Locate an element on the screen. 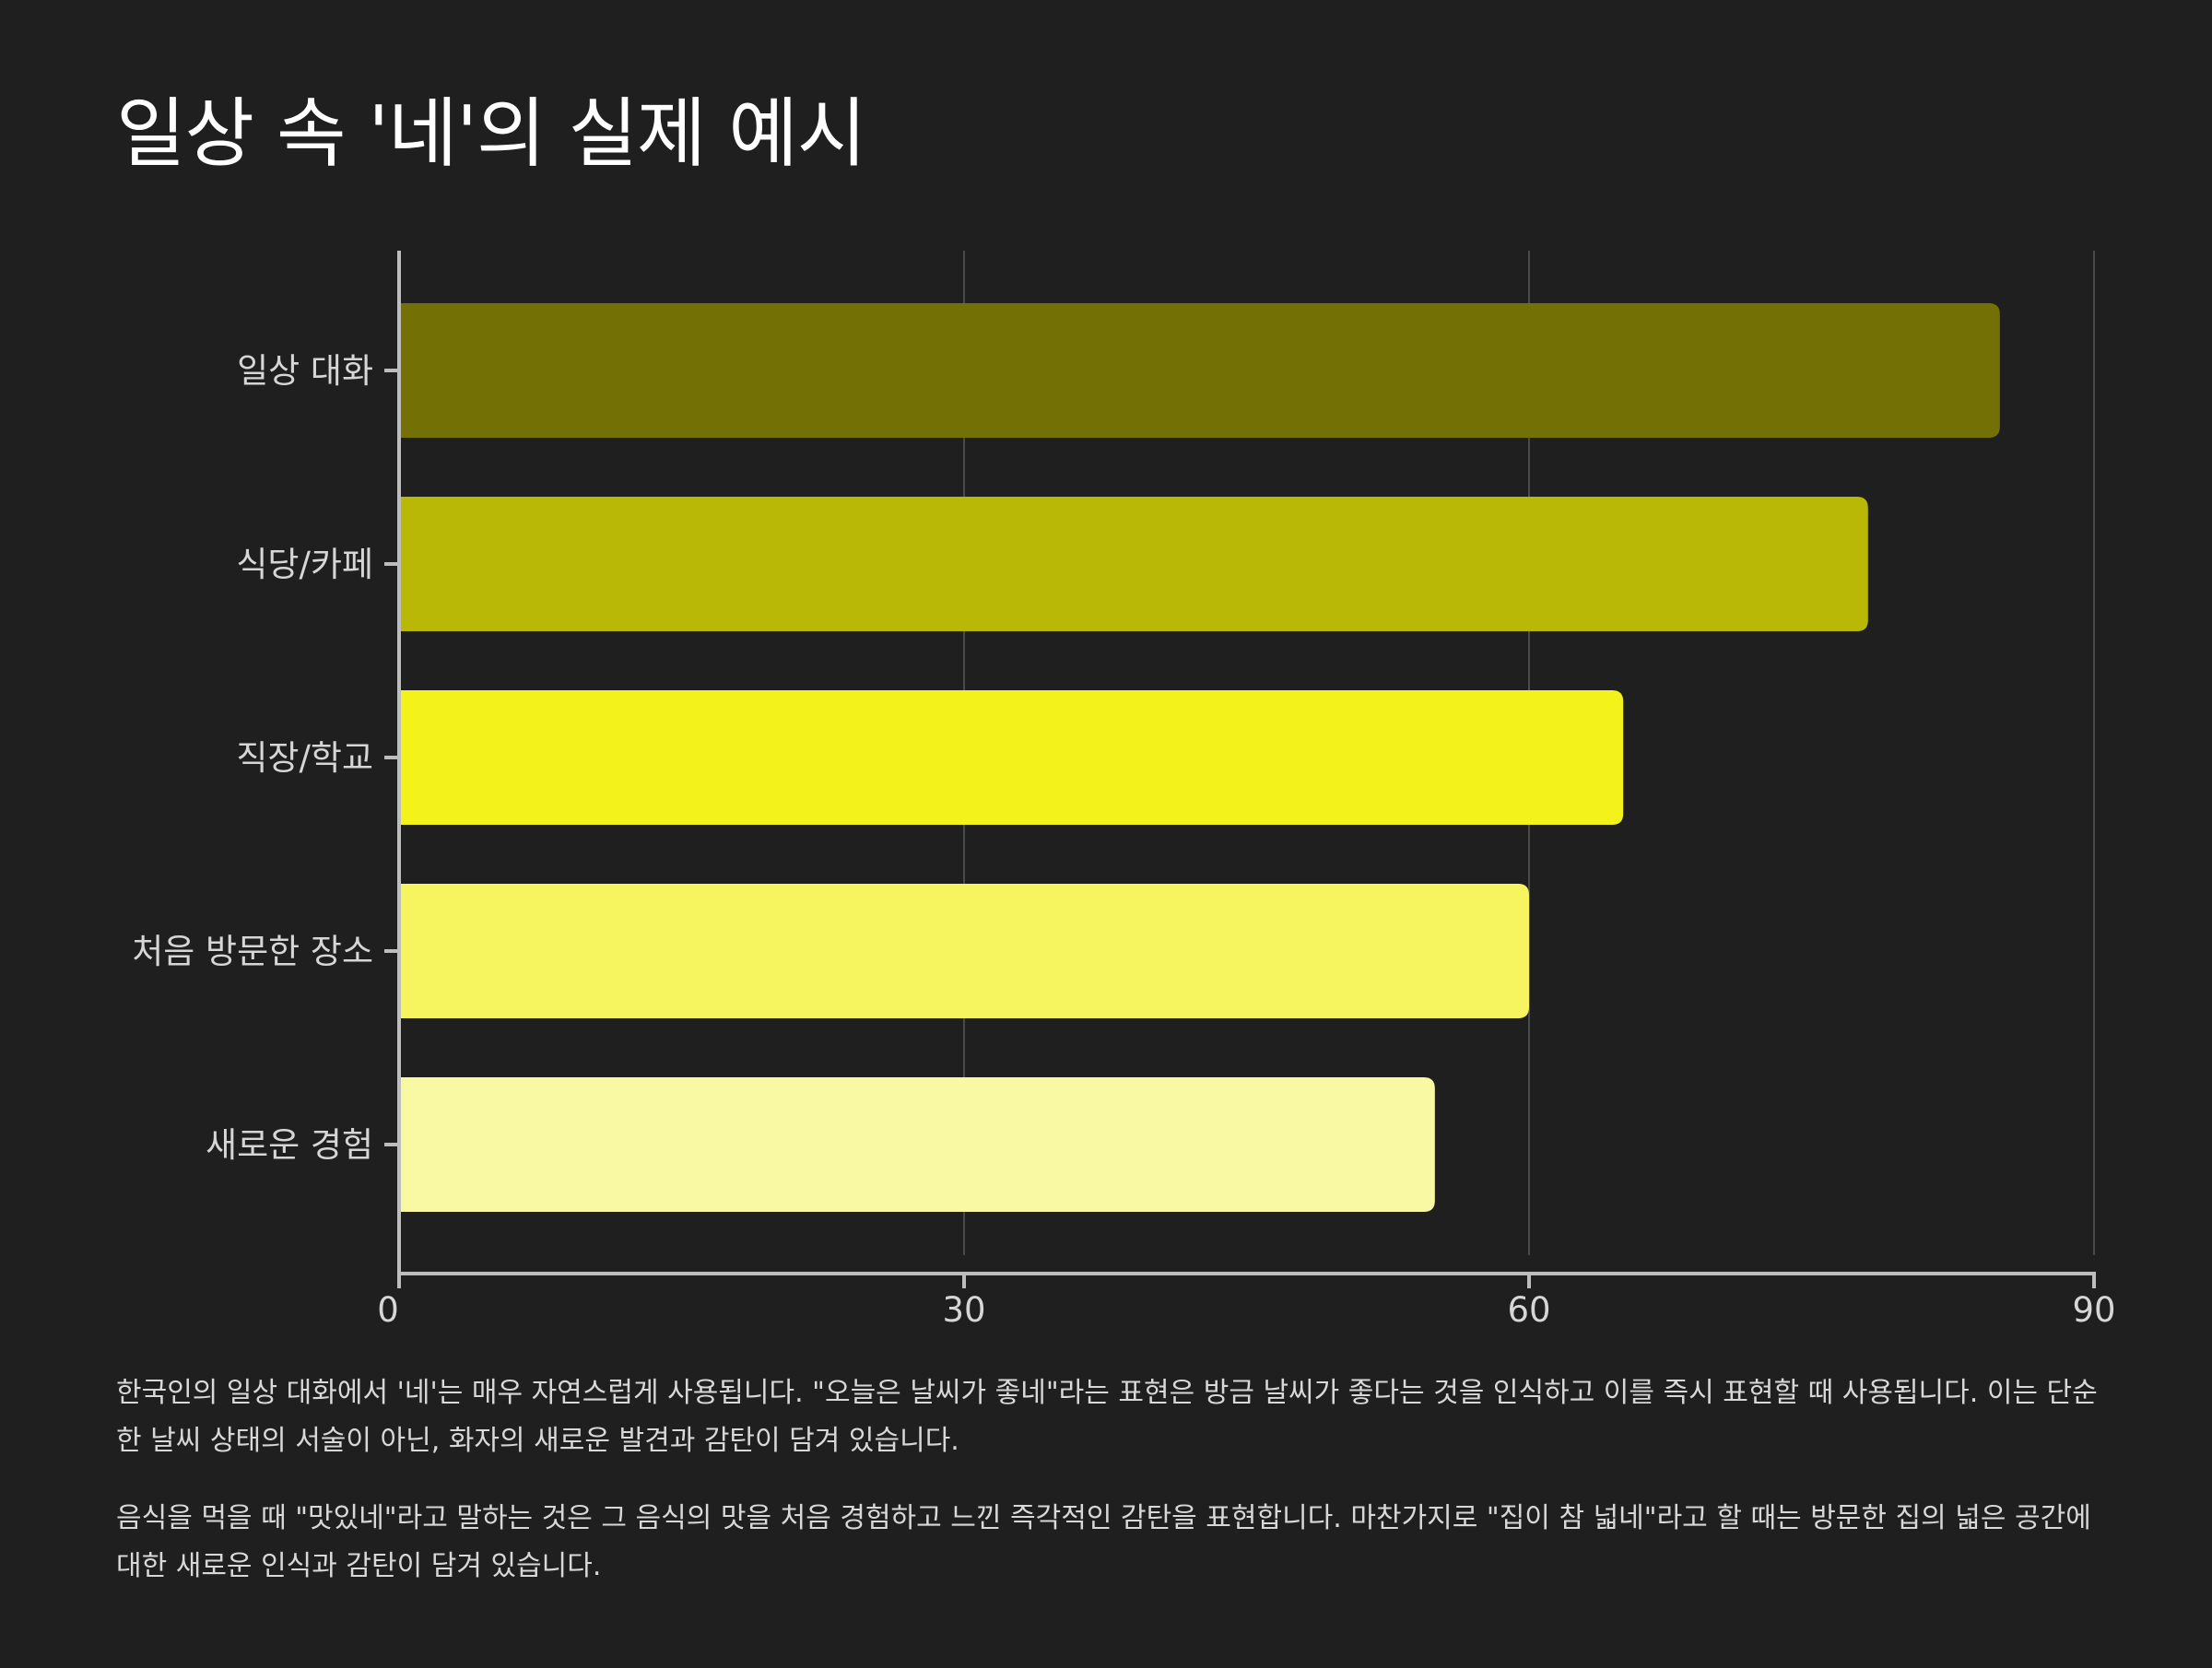 The image size is (2212, 1668). x-tick-label-90: 90 is located at coordinates (2093, 1310).